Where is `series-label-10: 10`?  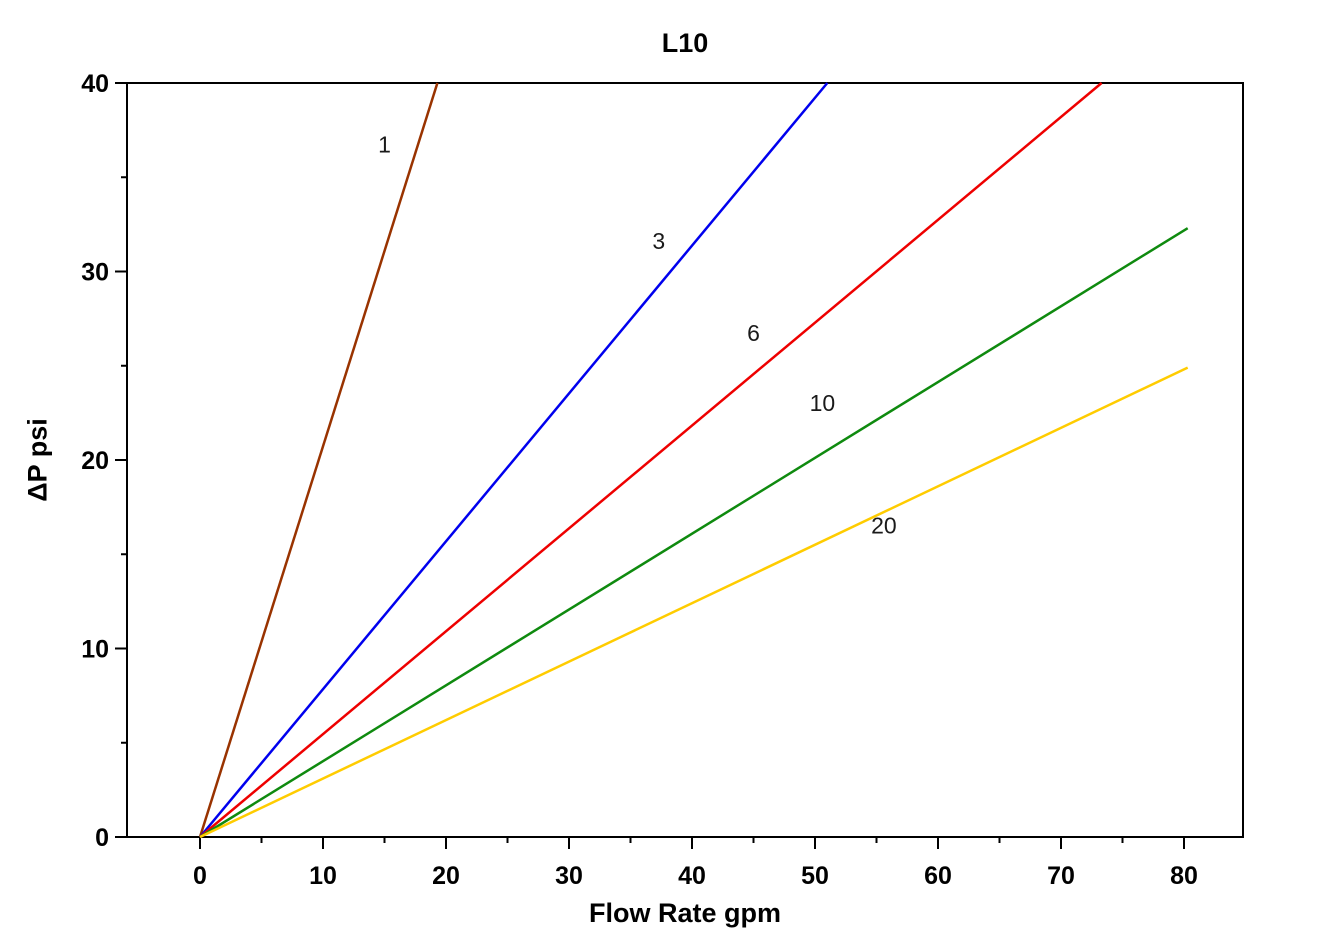
series-label-10: 10 is located at coordinates (823, 403).